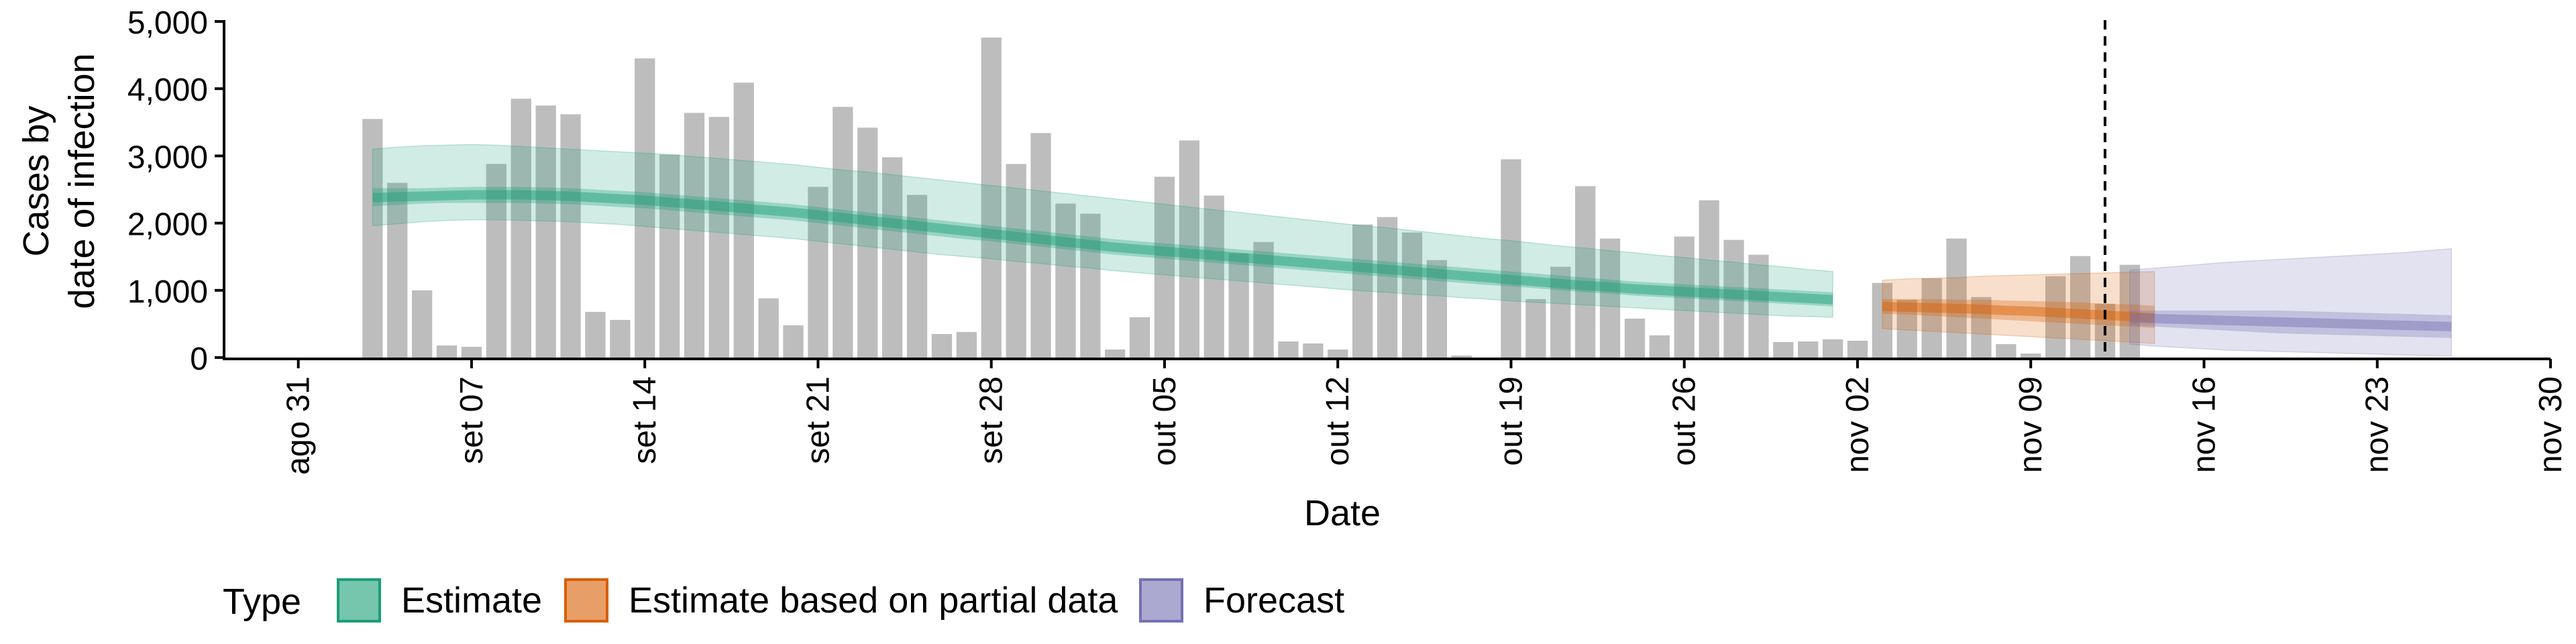  Describe the element at coordinates (167, 225) in the screenshot. I see `y-tick-label: 2,000` at that location.